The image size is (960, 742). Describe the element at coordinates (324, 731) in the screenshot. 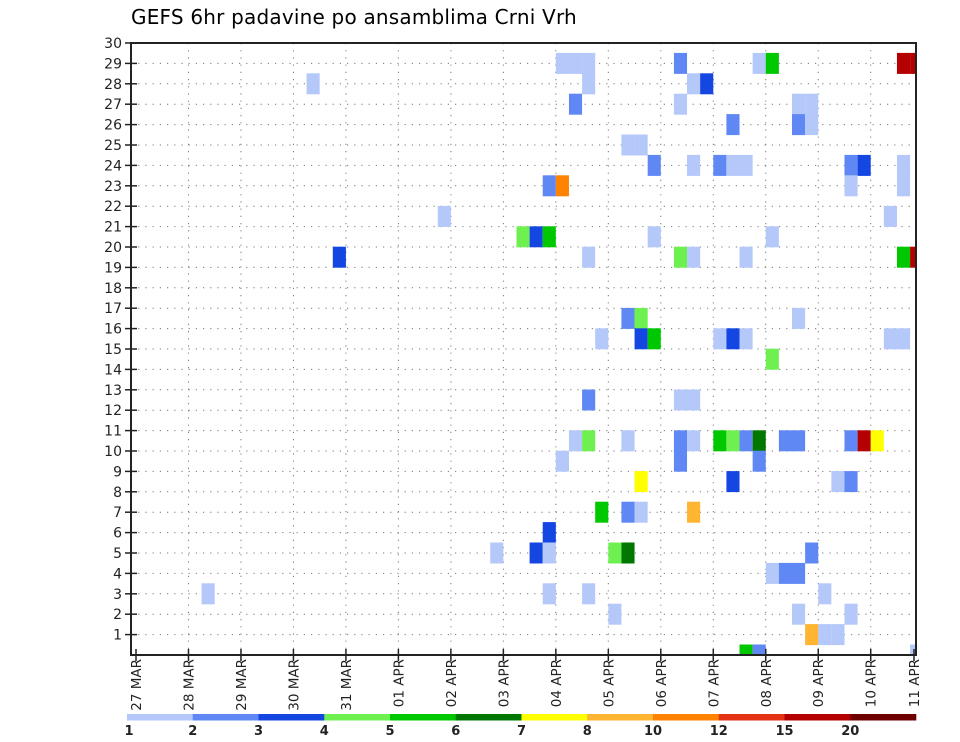

I see `colorbar-label: 4` at that location.